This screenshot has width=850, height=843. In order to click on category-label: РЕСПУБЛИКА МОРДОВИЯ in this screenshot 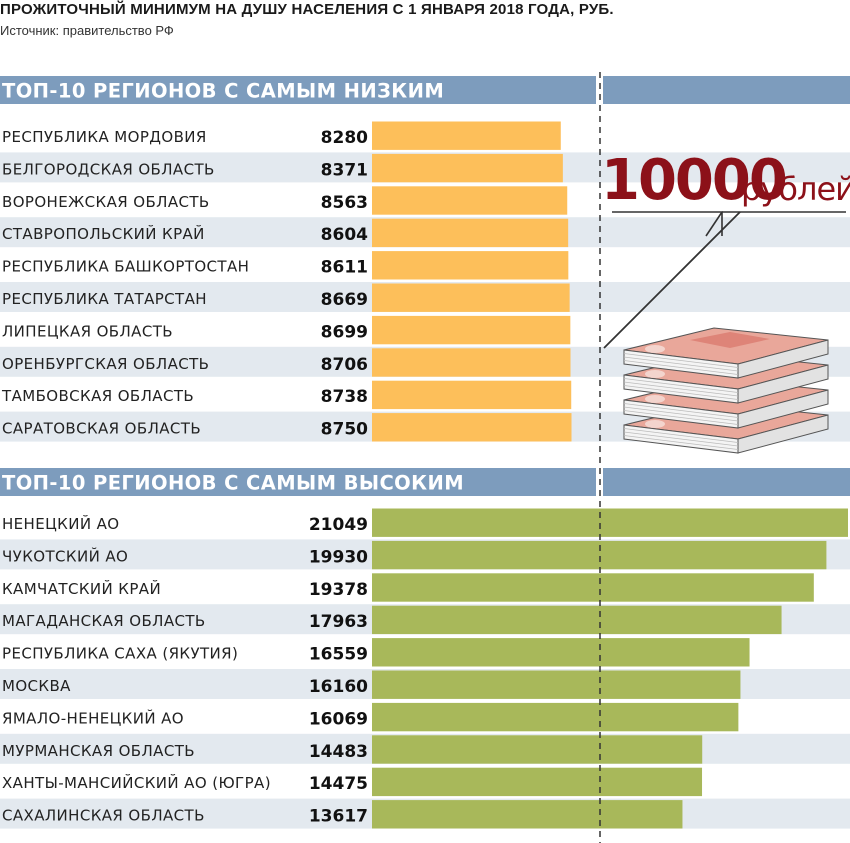, I will do `click(104, 137)`.